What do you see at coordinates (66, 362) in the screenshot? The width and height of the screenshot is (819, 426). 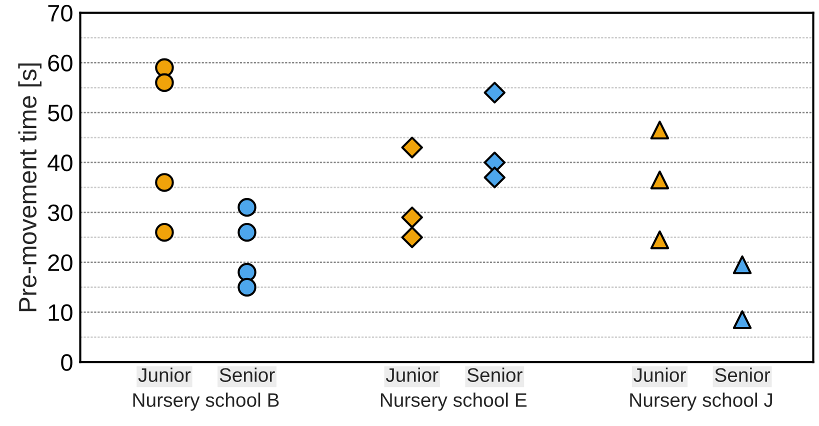 I see `y-tick-label: 0` at bounding box center [66, 362].